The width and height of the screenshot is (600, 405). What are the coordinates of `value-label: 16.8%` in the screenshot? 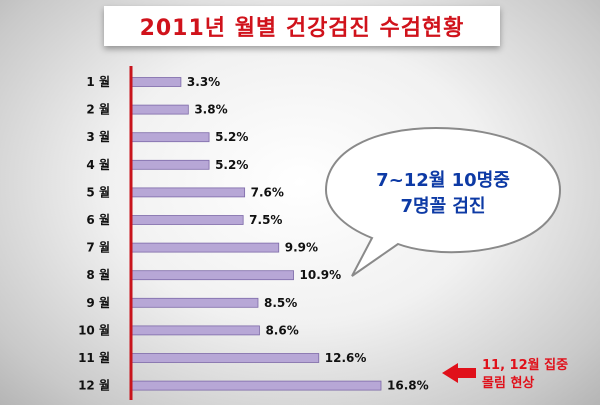 It's located at (408, 386).